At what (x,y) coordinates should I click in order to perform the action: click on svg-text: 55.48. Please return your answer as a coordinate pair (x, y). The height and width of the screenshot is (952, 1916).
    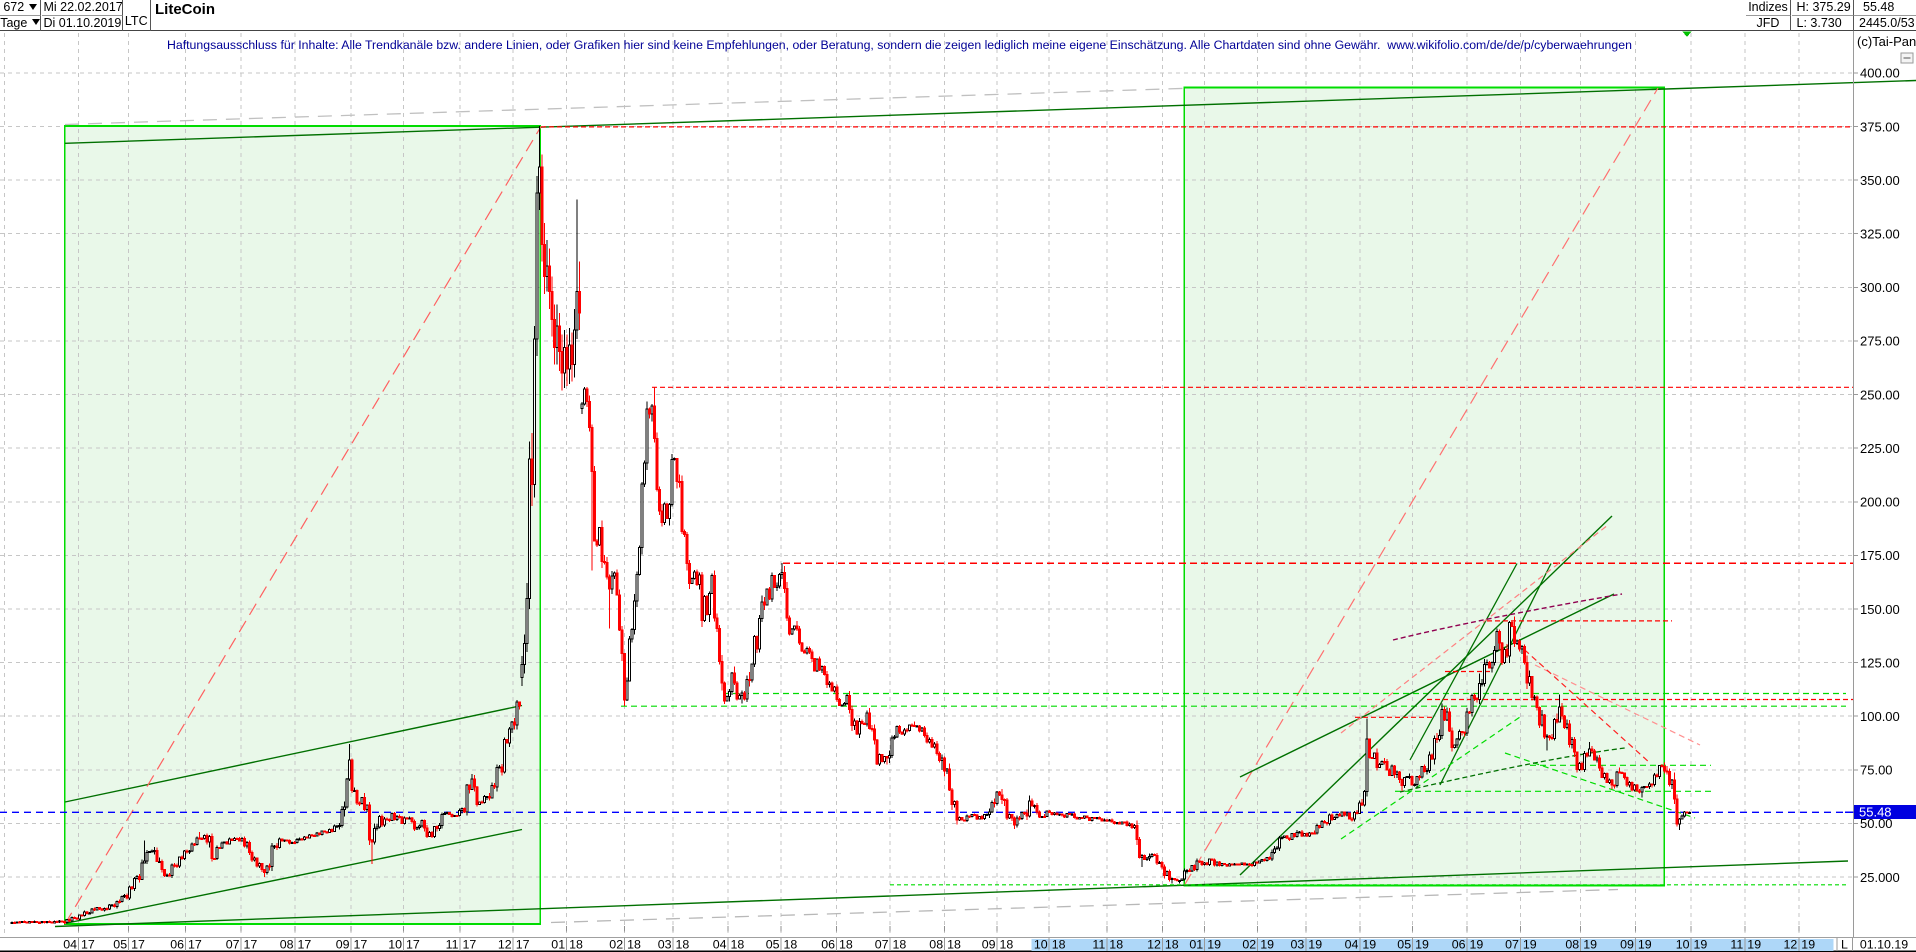
    Looking at the image, I should click on (1875, 812).